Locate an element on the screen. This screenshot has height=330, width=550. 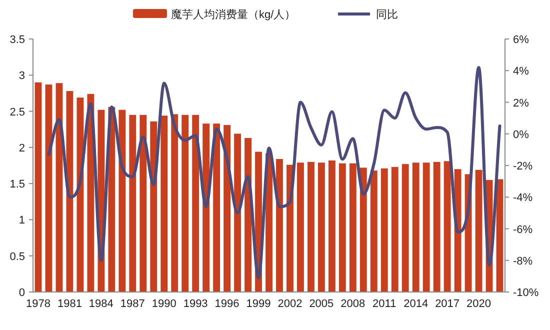
y2-tick-label: -2% is located at coordinates (523, 166).